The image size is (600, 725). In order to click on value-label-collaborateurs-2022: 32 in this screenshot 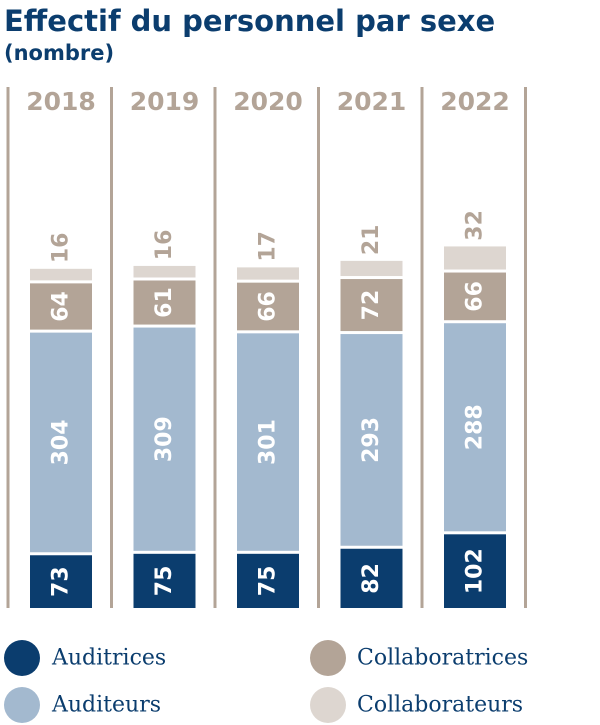, I will do `click(475, 225)`.